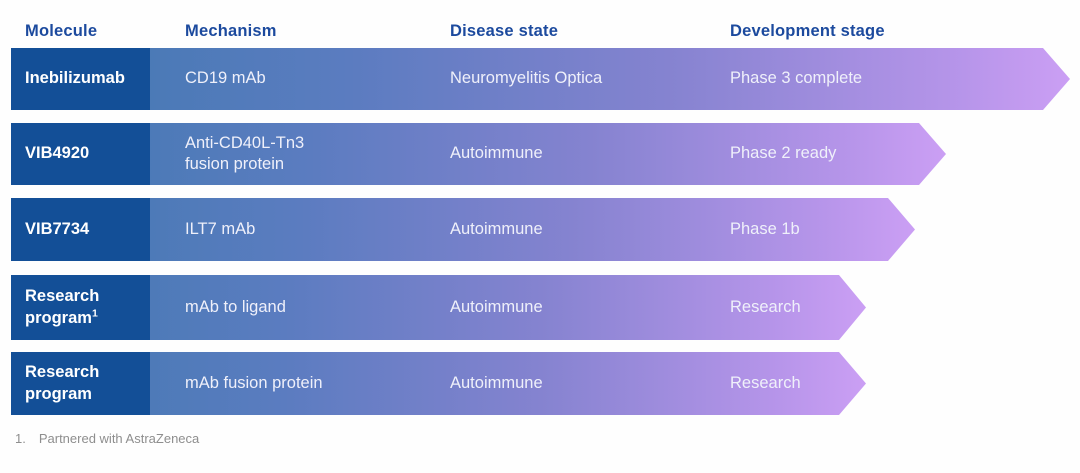 This screenshot has width=1080, height=473. I want to click on mechanism-line1: Anti-CD40L-Tn3, so click(245, 142).